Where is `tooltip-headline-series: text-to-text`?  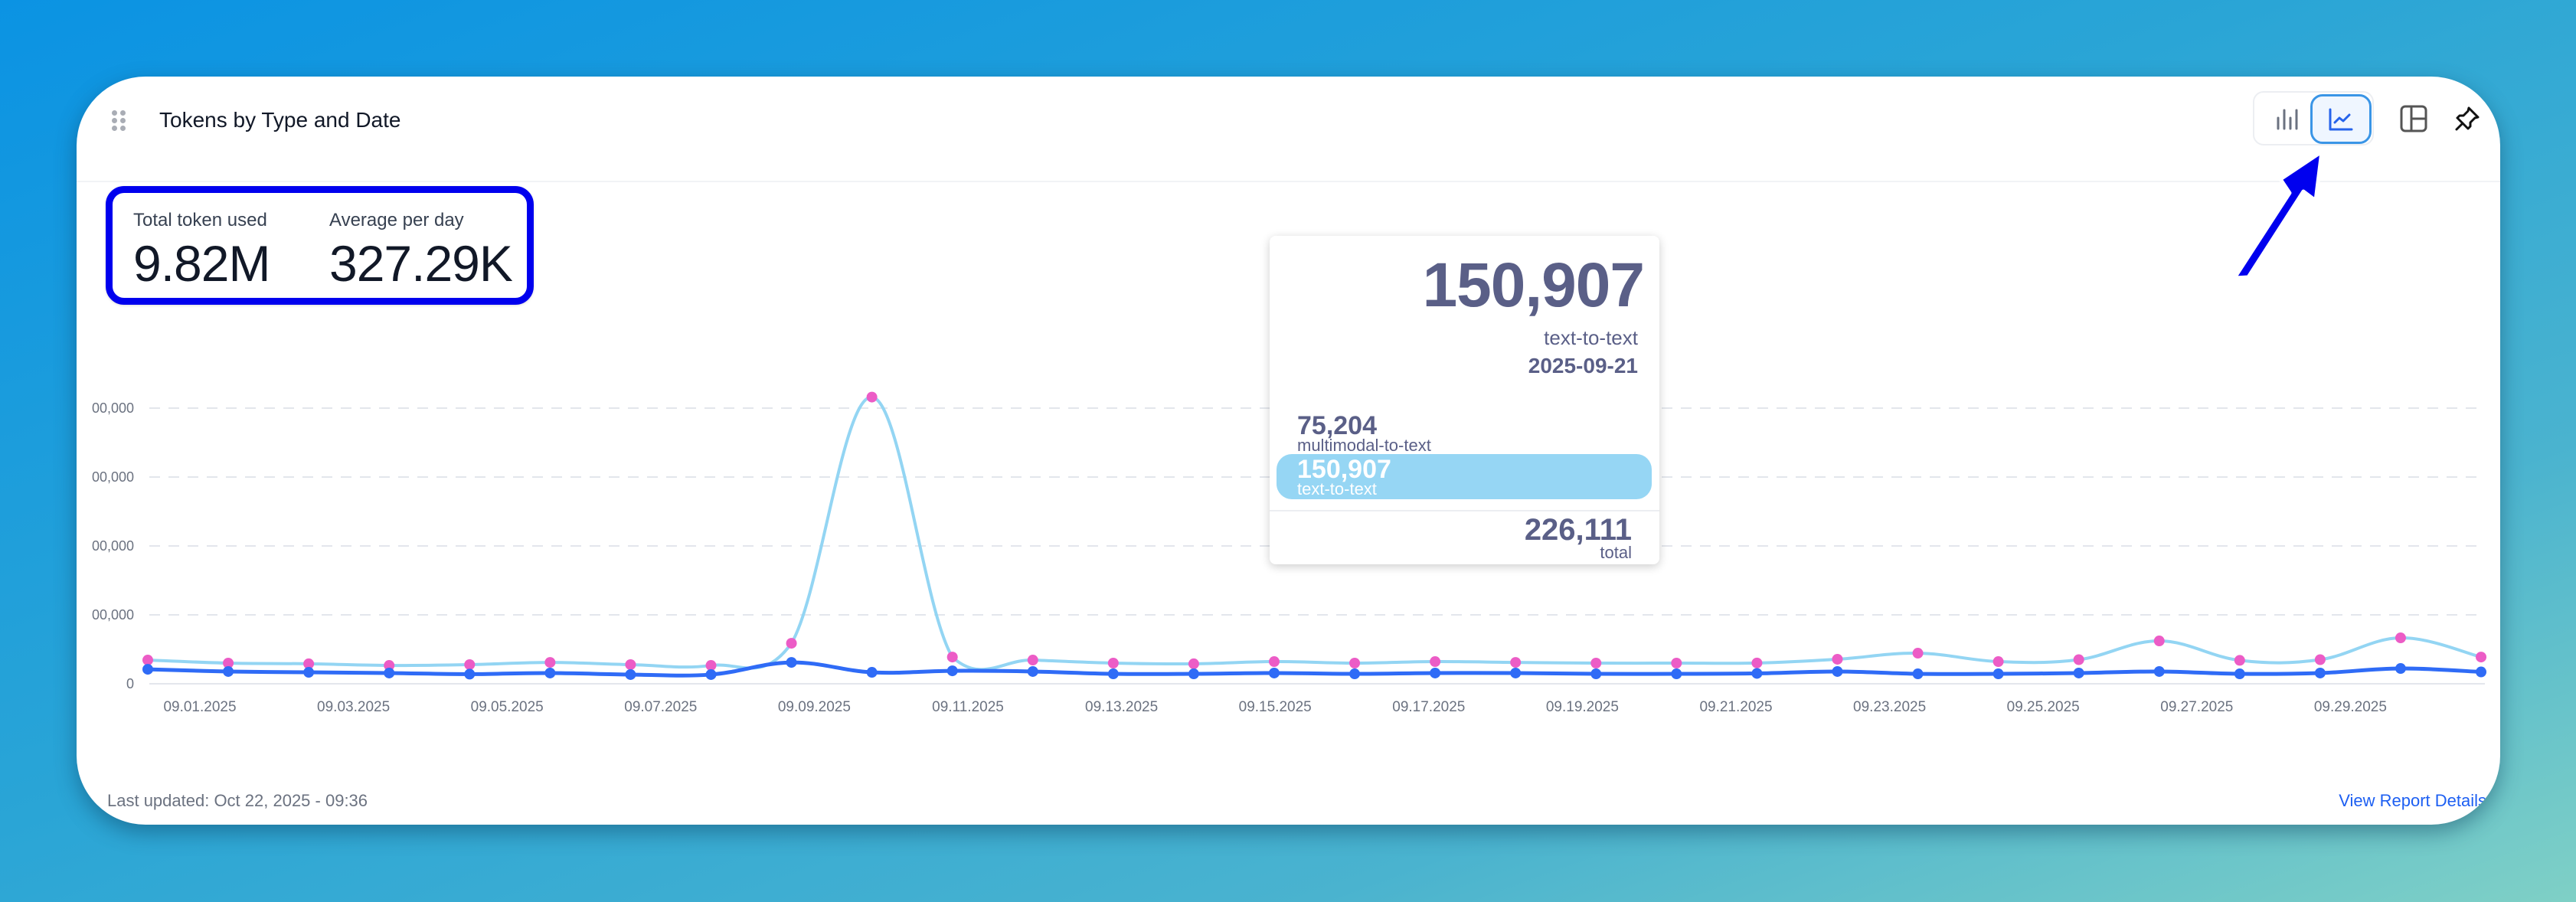
tooltip-headline-series: text-to-text is located at coordinates (1591, 337).